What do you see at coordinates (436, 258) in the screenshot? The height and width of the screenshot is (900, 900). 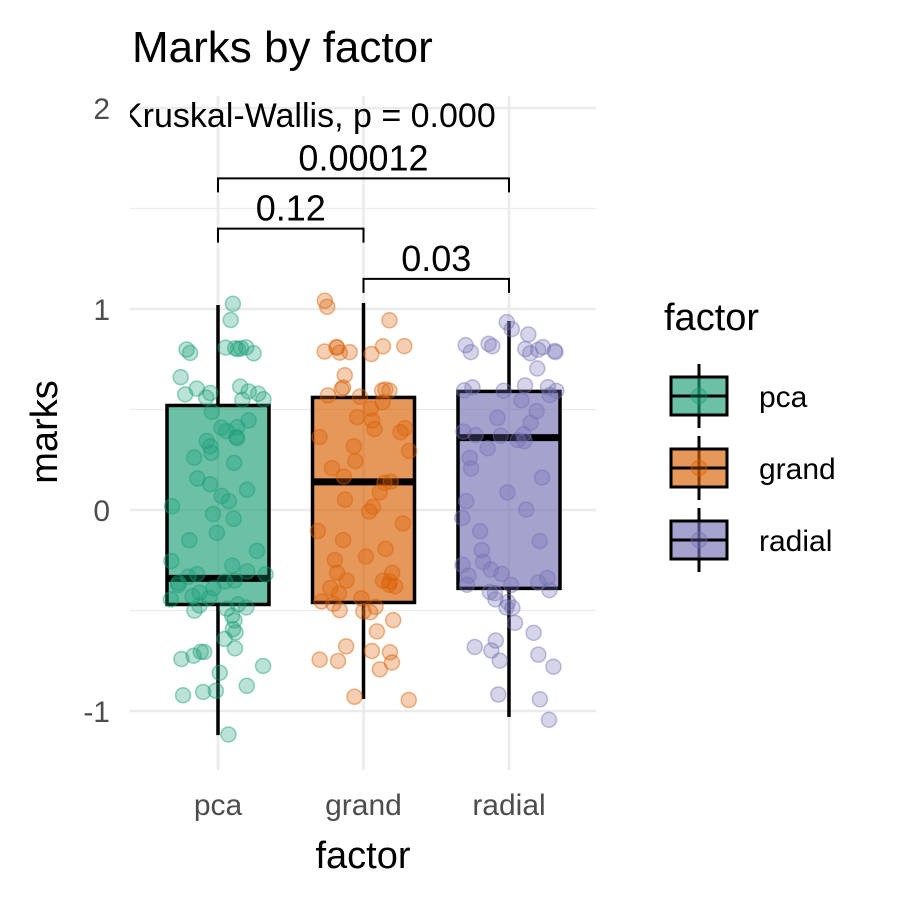 I see `bracket-p-value: 0.03` at bounding box center [436, 258].